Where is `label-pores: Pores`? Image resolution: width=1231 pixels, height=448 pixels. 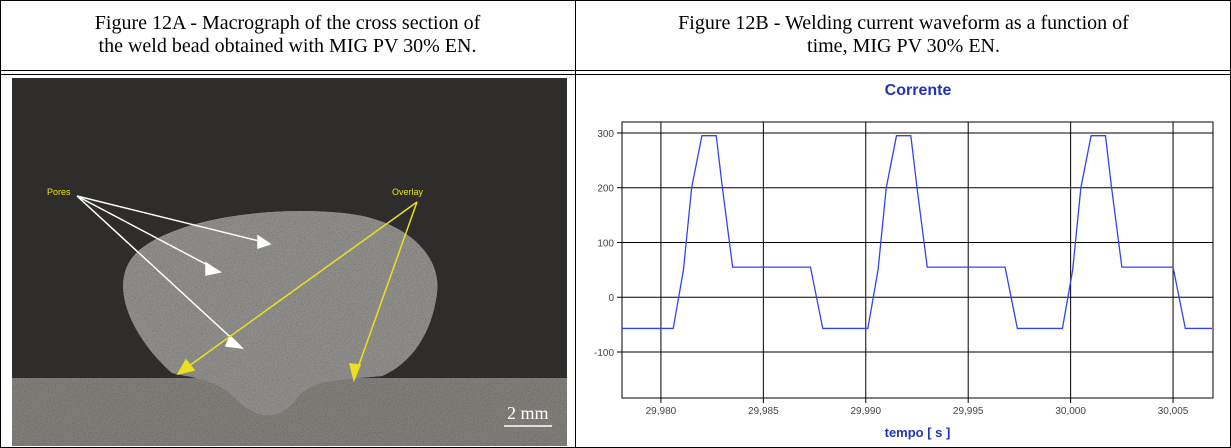 label-pores: Pores is located at coordinates (59, 192).